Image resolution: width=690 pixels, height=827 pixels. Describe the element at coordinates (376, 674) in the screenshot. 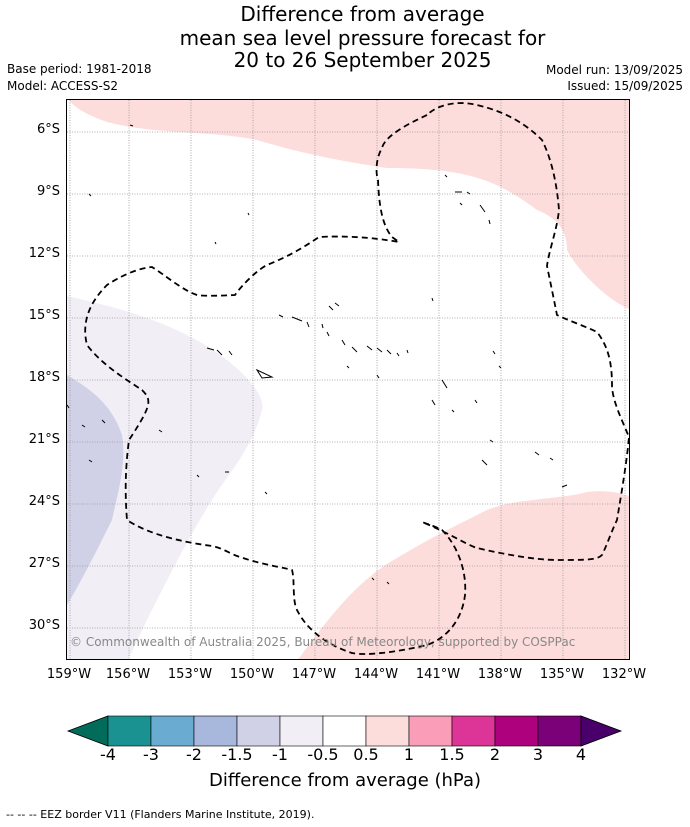

I see `longitude-label: 144°W` at that location.